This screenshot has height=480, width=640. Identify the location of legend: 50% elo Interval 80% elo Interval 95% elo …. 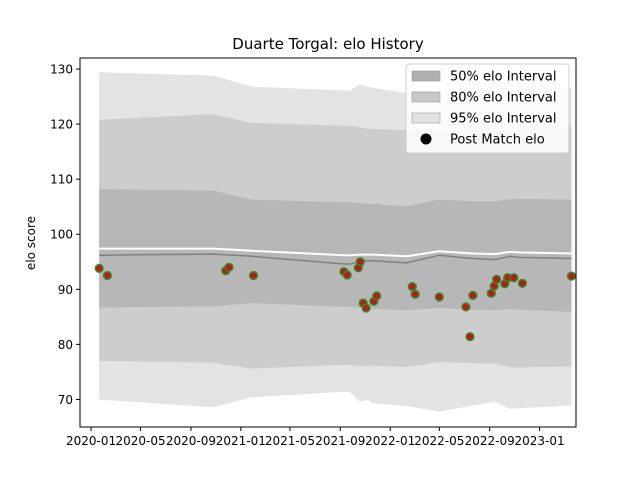
(487, 108).